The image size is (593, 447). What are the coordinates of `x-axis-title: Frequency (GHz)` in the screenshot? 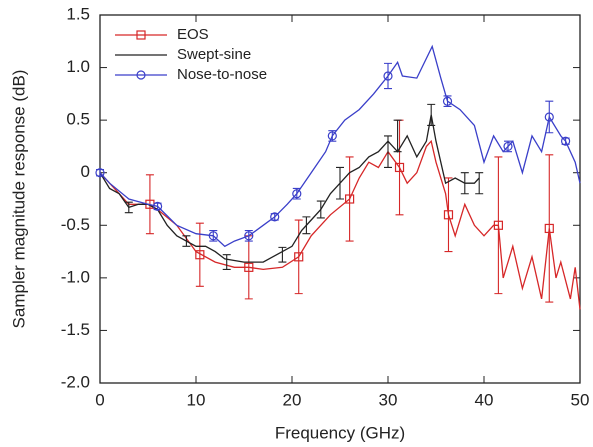 It's located at (340, 432).